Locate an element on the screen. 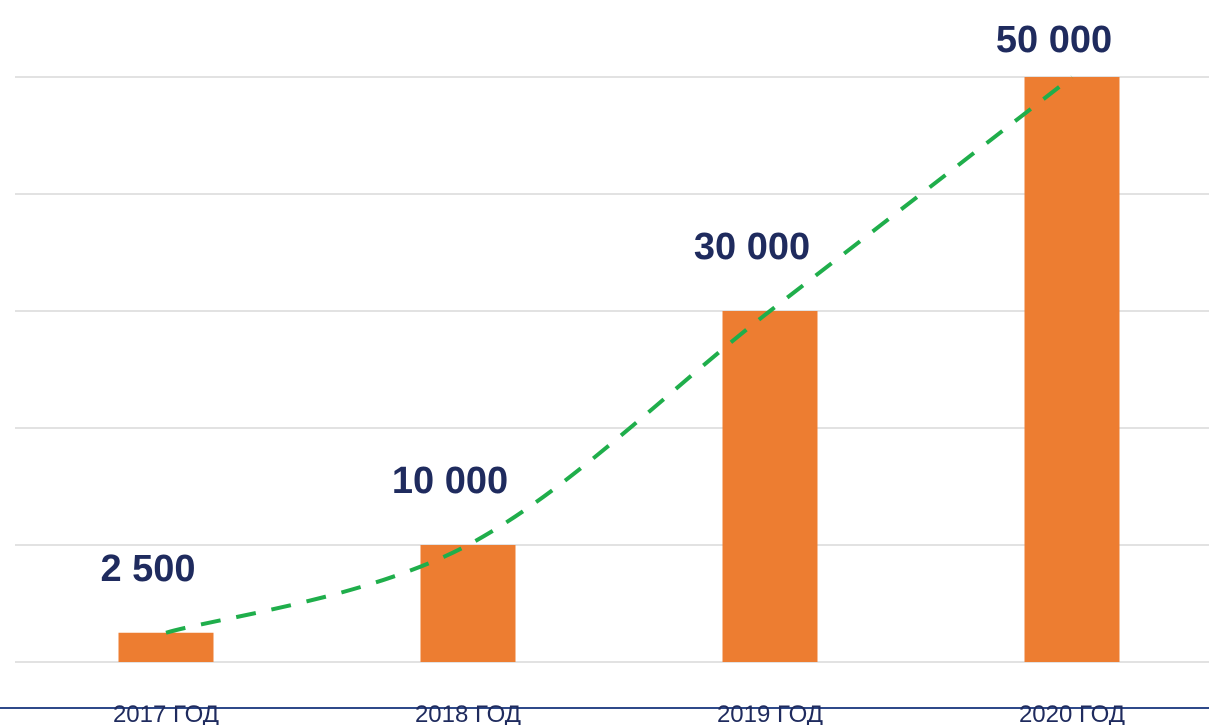 The image size is (1209, 725). x-tick-label: 2017 ГОД is located at coordinates (166, 713).